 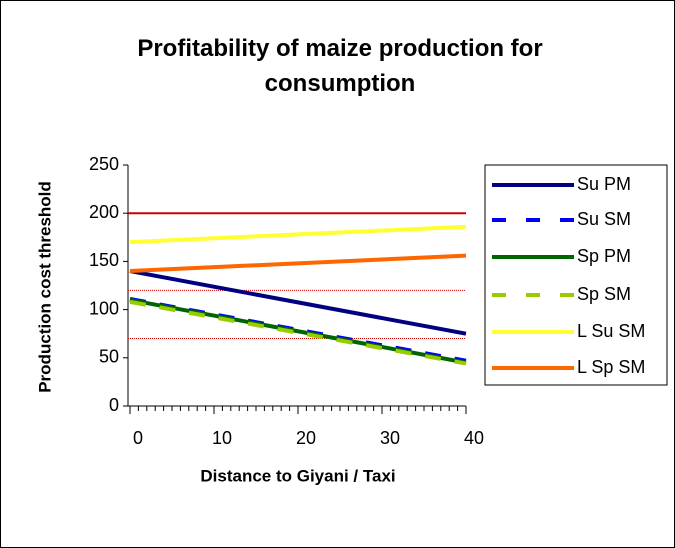 What do you see at coordinates (474, 438) in the screenshot?
I see `x-tick-label: 40` at bounding box center [474, 438].